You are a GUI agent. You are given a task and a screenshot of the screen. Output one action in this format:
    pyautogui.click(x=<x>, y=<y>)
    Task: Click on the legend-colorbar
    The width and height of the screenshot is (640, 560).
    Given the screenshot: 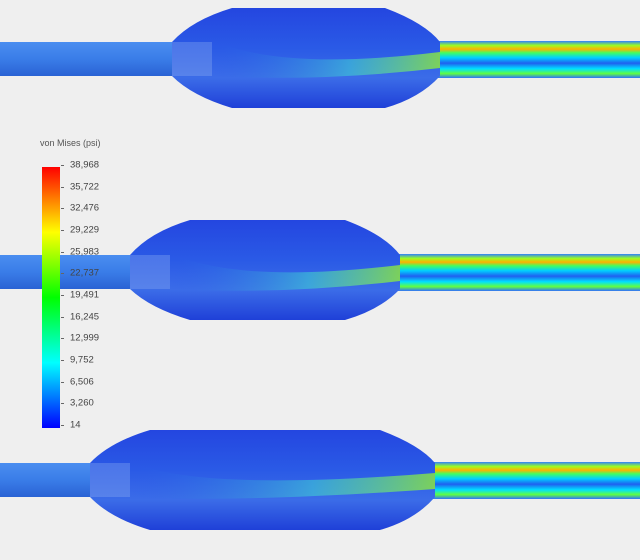 What is the action you would take?
    pyautogui.click(x=51, y=297)
    